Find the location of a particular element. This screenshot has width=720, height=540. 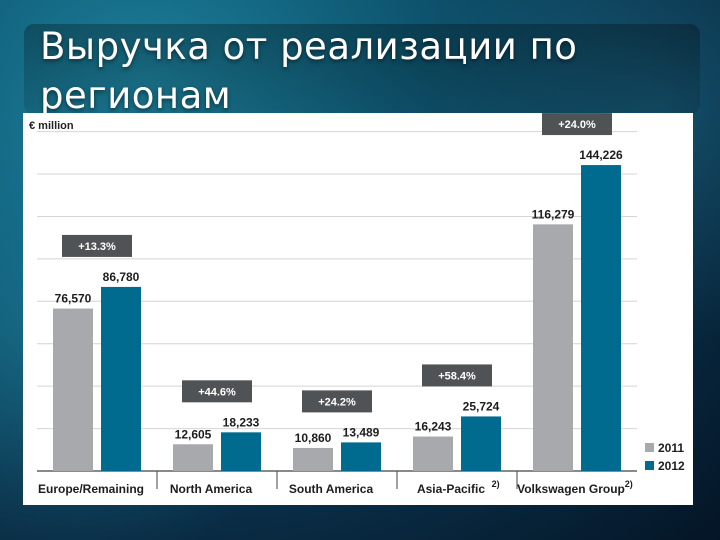

growth-box-europe-remaining is located at coordinates (97, 245).